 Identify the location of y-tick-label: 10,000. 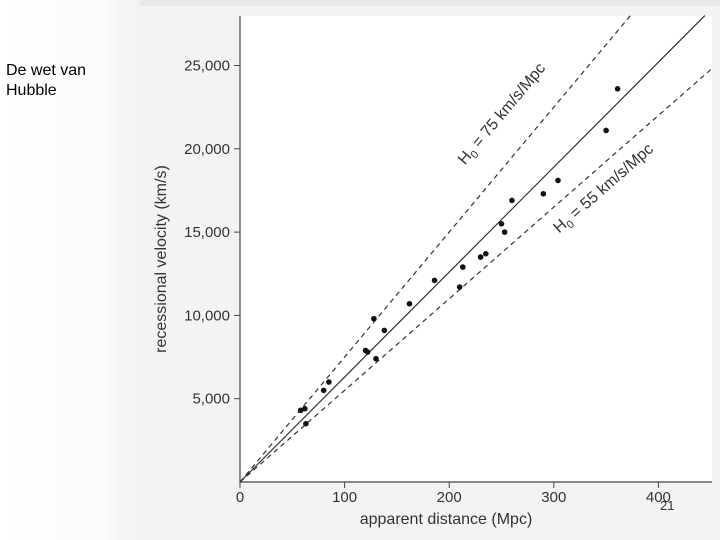
(207, 315).